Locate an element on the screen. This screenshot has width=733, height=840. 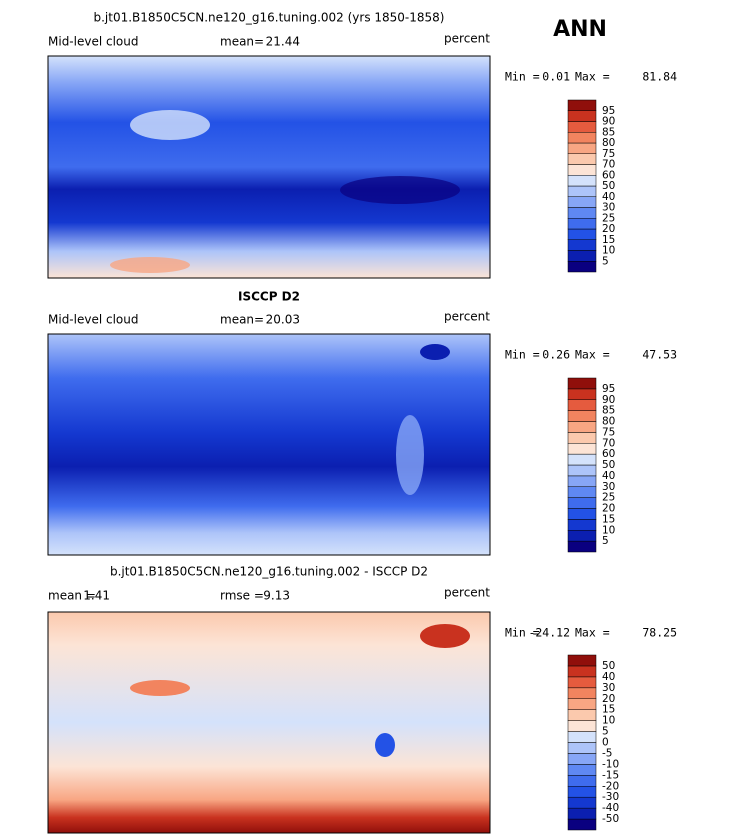
stat-label: mean= is located at coordinates (242, 320).